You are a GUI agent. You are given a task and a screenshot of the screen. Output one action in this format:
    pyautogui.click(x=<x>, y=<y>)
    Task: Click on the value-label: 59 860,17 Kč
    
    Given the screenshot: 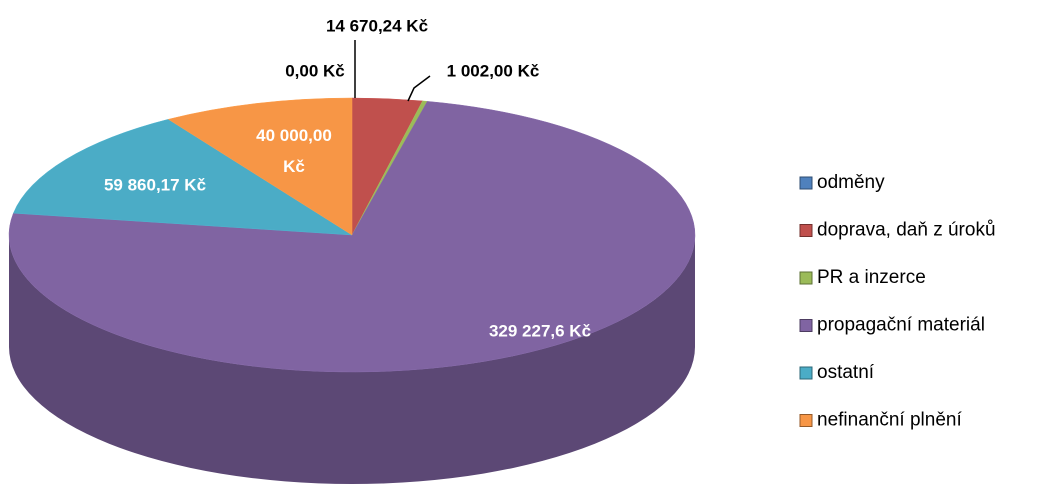 What is the action you would take?
    pyautogui.click(x=155, y=184)
    